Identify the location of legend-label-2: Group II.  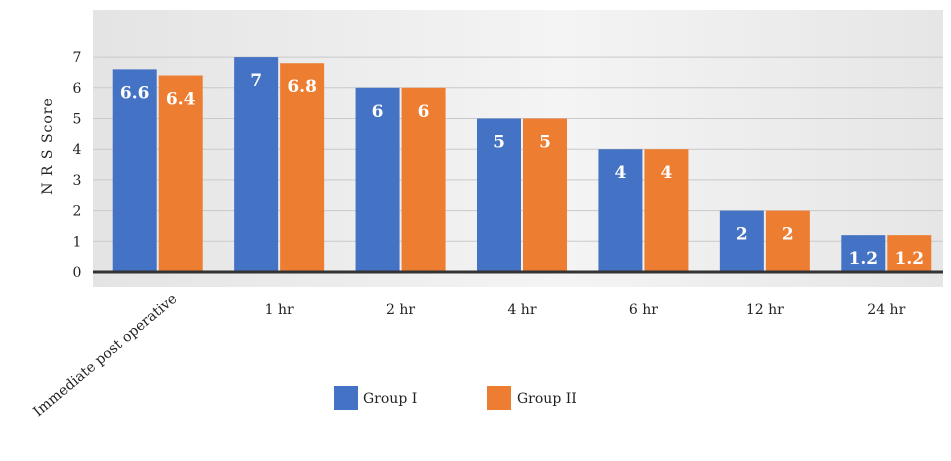
(547, 399).